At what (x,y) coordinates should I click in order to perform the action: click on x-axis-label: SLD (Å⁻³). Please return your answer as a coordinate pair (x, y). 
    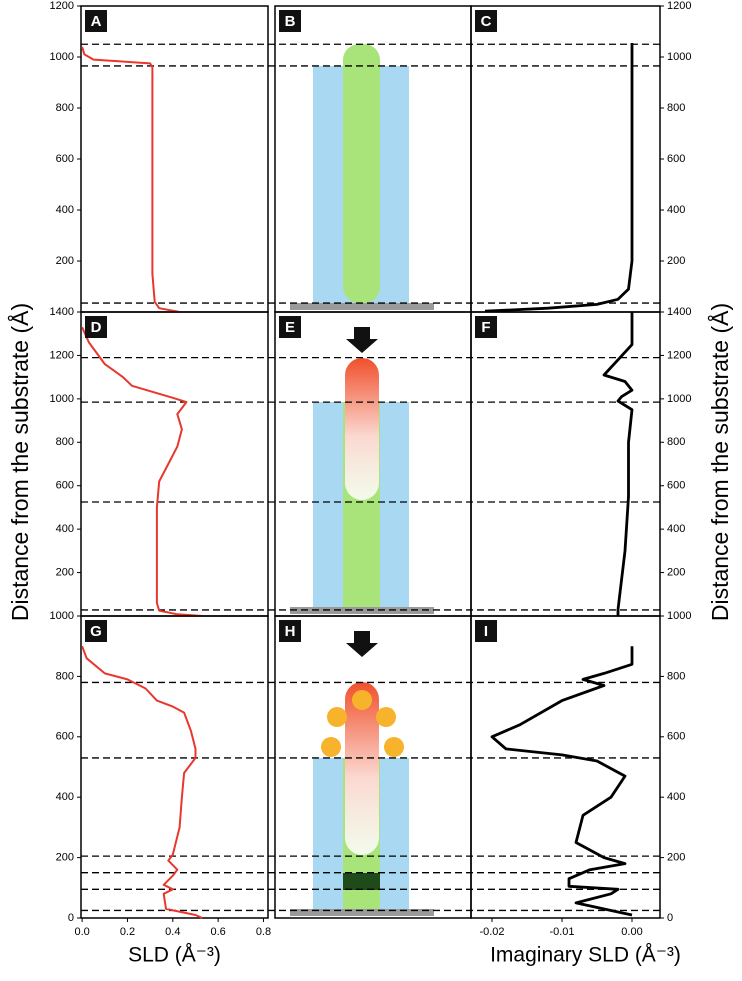
    Looking at the image, I should click on (174, 955).